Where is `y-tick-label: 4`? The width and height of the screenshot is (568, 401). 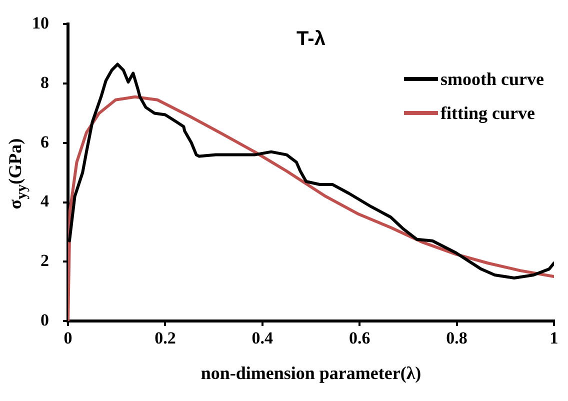
y-tick-label: 4 is located at coordinates (45, 201).